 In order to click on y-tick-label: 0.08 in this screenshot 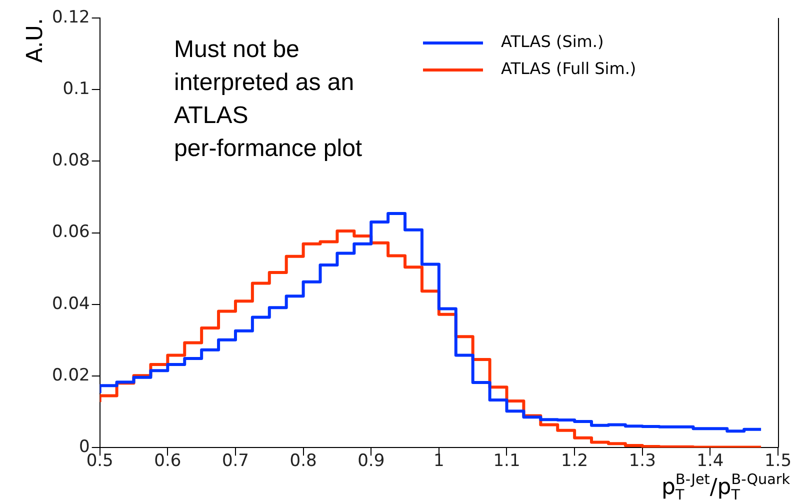, I will do `click(71, 160)`.